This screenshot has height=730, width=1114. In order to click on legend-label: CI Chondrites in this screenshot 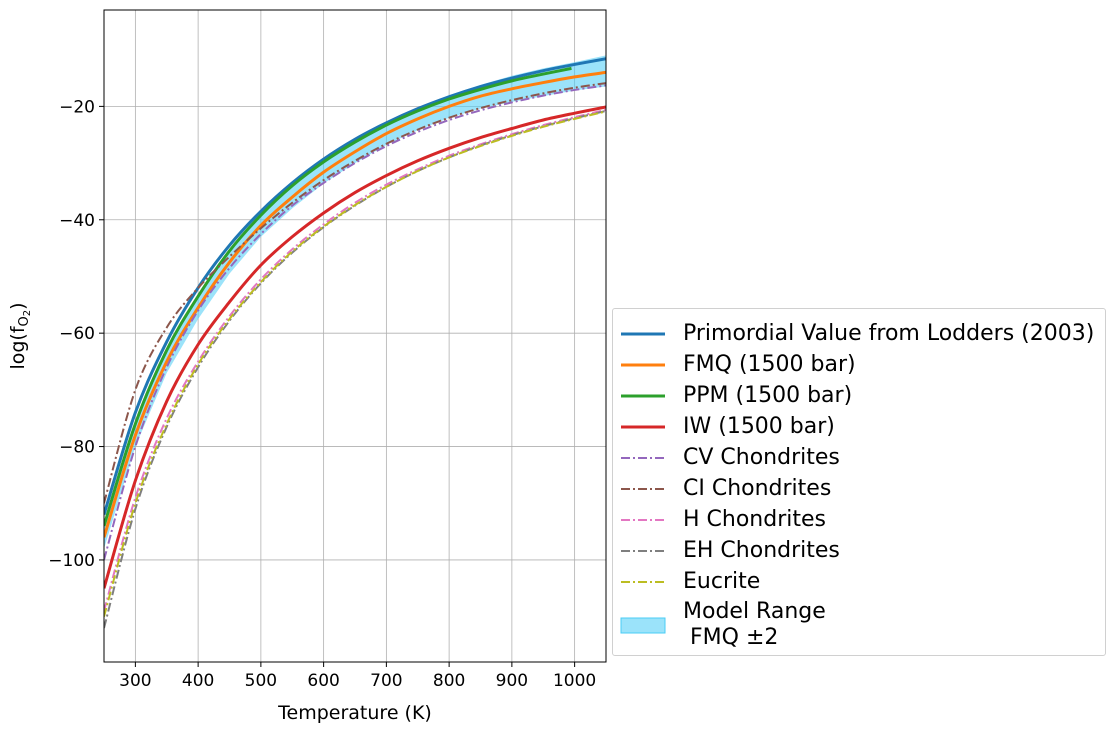, I will do `click(757, 488)`.